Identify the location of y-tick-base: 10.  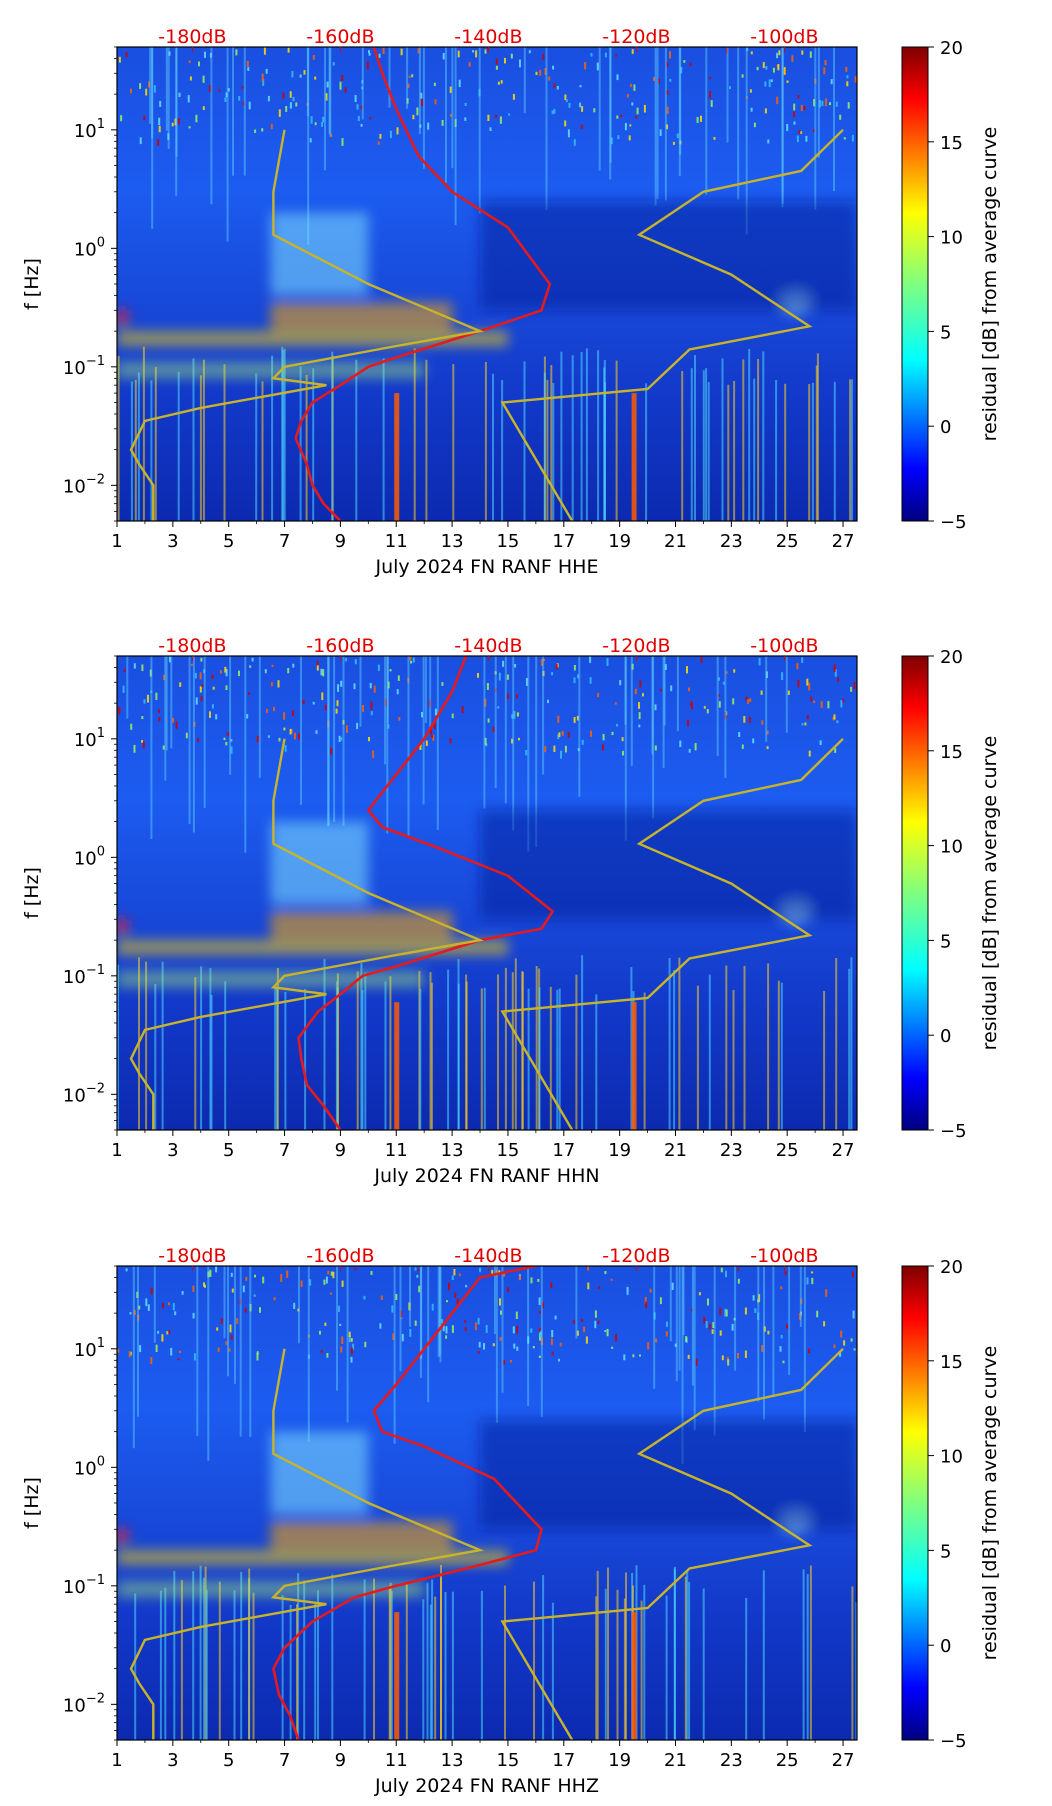
(85, 1350).